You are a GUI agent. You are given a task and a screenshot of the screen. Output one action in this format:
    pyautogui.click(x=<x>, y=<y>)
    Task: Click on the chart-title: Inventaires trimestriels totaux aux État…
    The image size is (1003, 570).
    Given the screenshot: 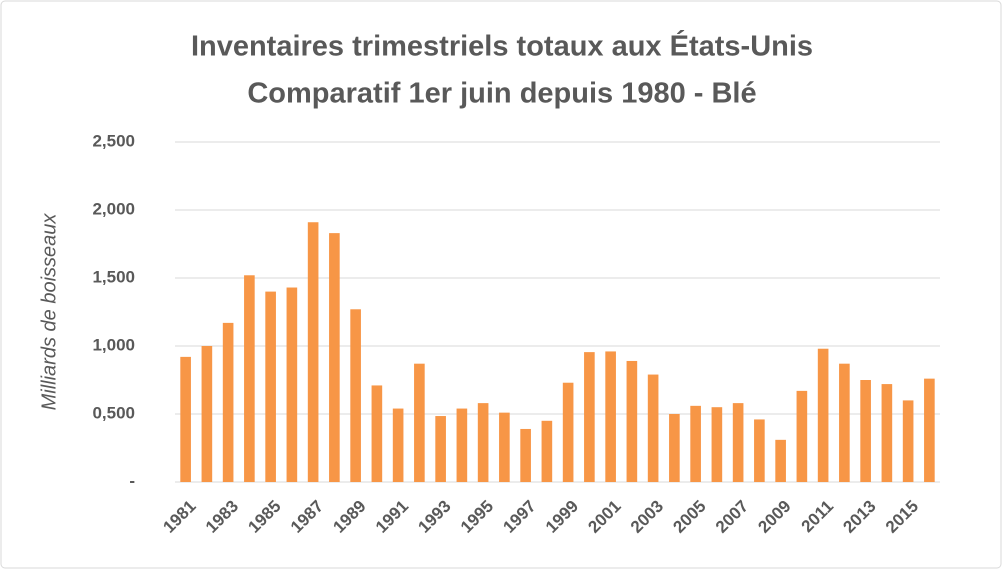 What is the action you would take?
    pyautogui.click(x=502, y=46)
    